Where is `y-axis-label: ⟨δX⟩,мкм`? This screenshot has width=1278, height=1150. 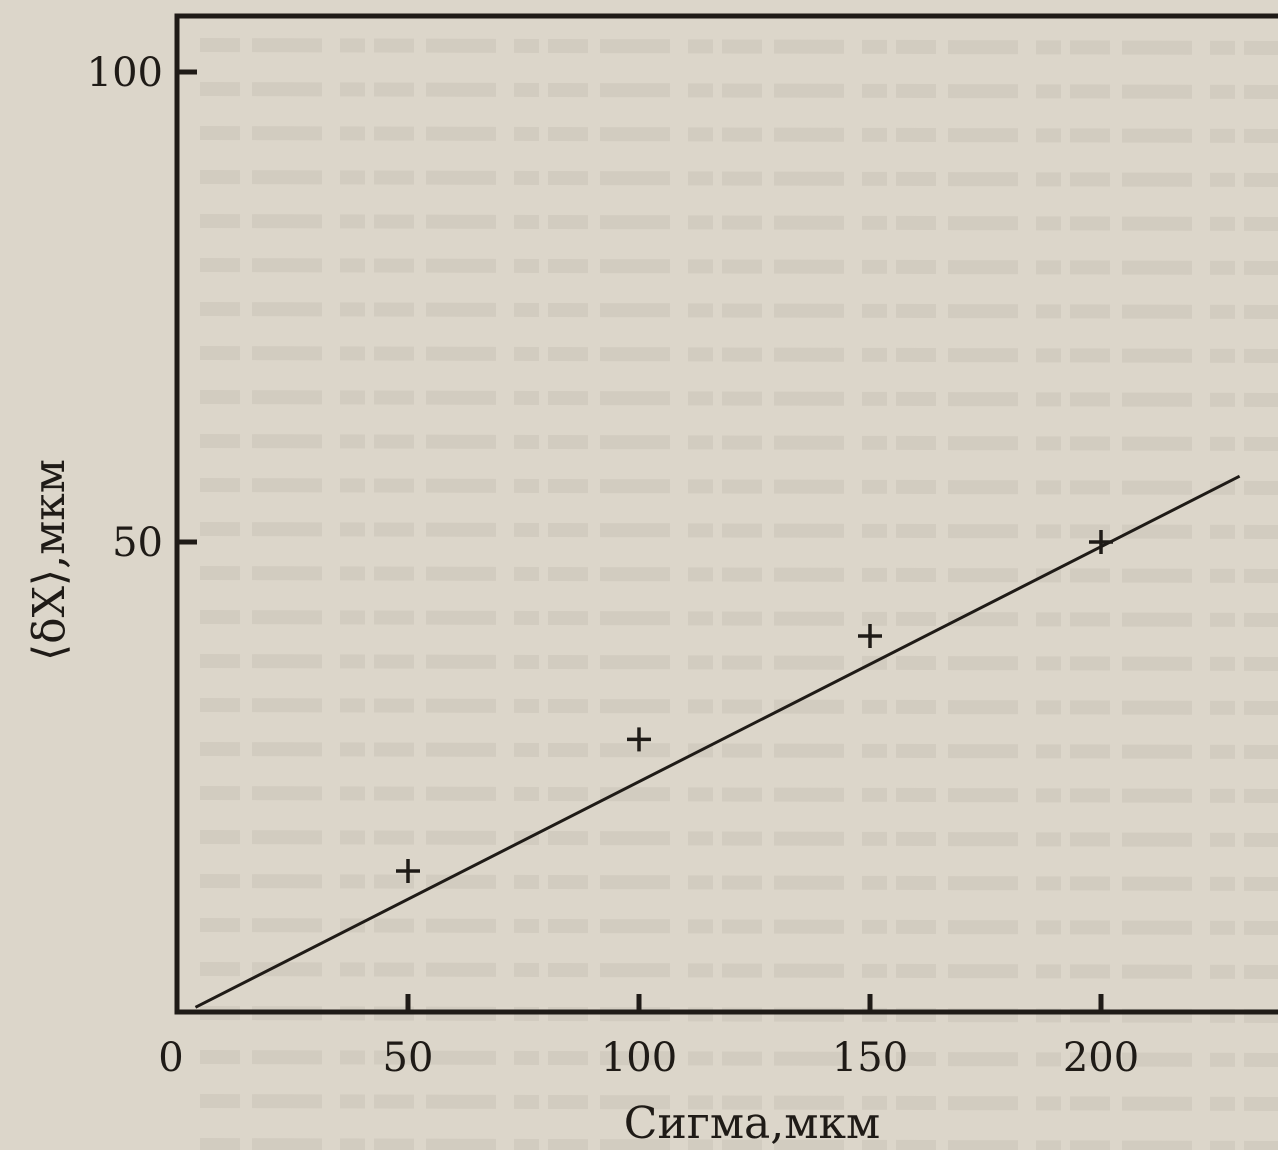 y-axis-label: ⟨δX⟩,мкм is located at coordinates (49, 560).